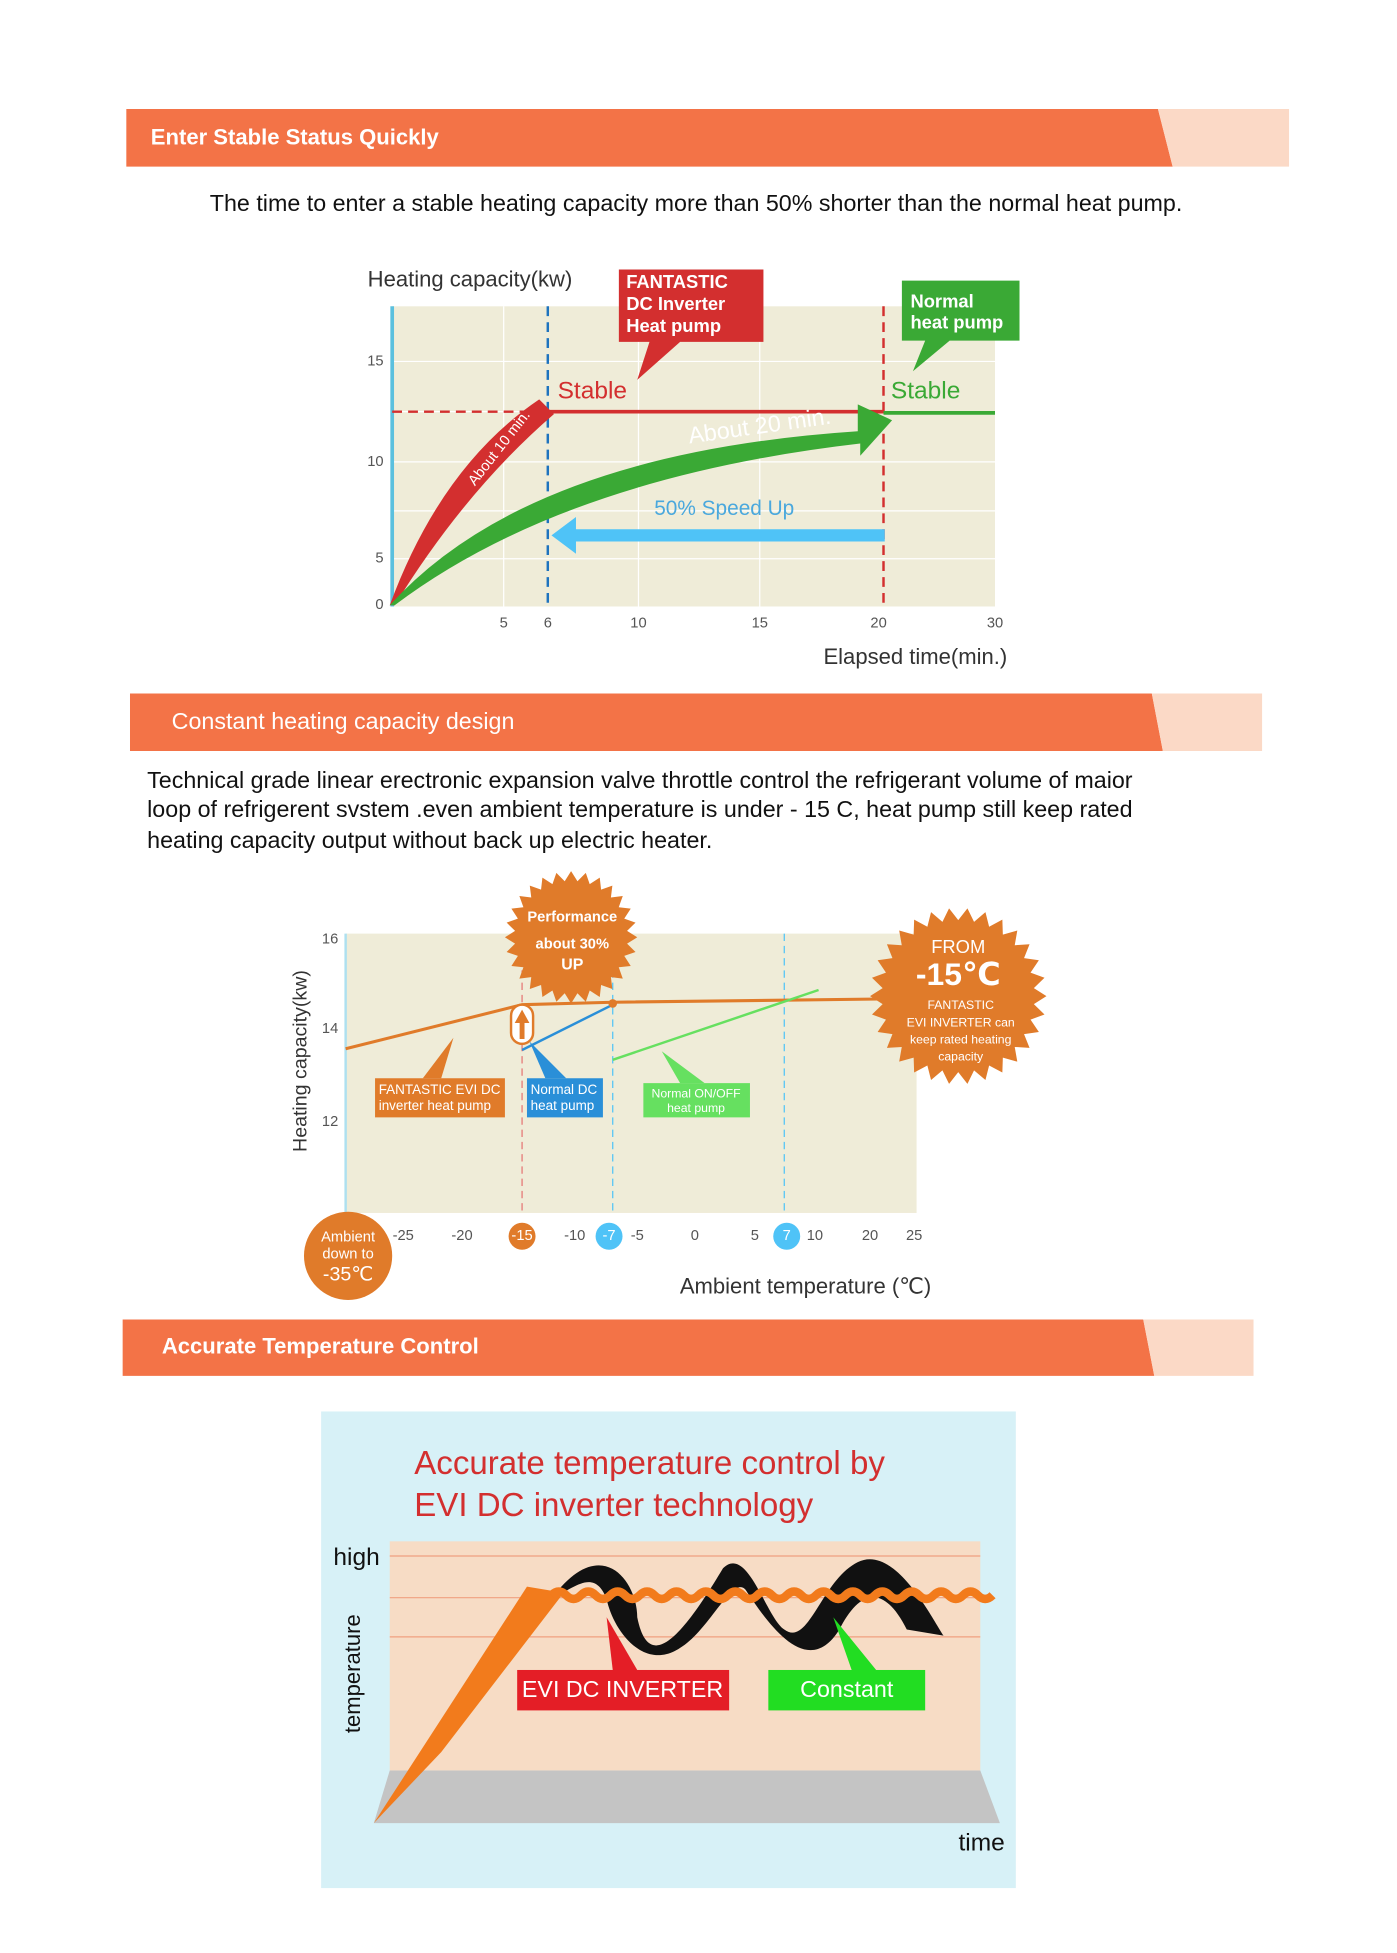 The width and height of the screenshot is (1397, 1953). What do you see at coordinates (961, 1039) in the screenshot?
I see `badge-text: keep rated heating` at bounding box center [961, 1039].